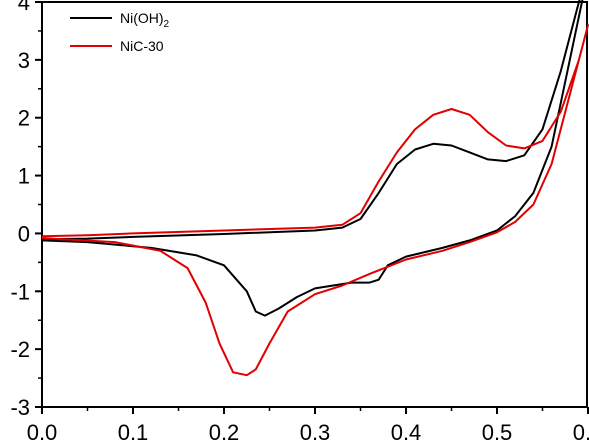 The height and width of the screenshot is (448, 589). Describe the element at coordinates (315, 432) in the screenshot. I see `x-tick-label: 0.3` at that location.